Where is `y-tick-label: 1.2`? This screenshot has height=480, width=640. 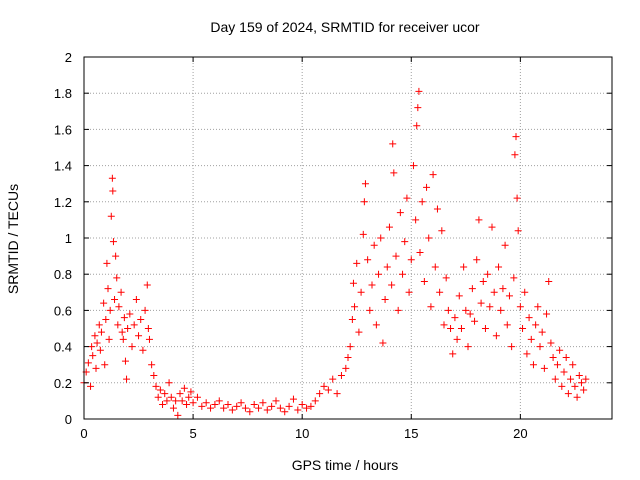 y-tick-label: 1.2 is located at coordinates (63, 202).